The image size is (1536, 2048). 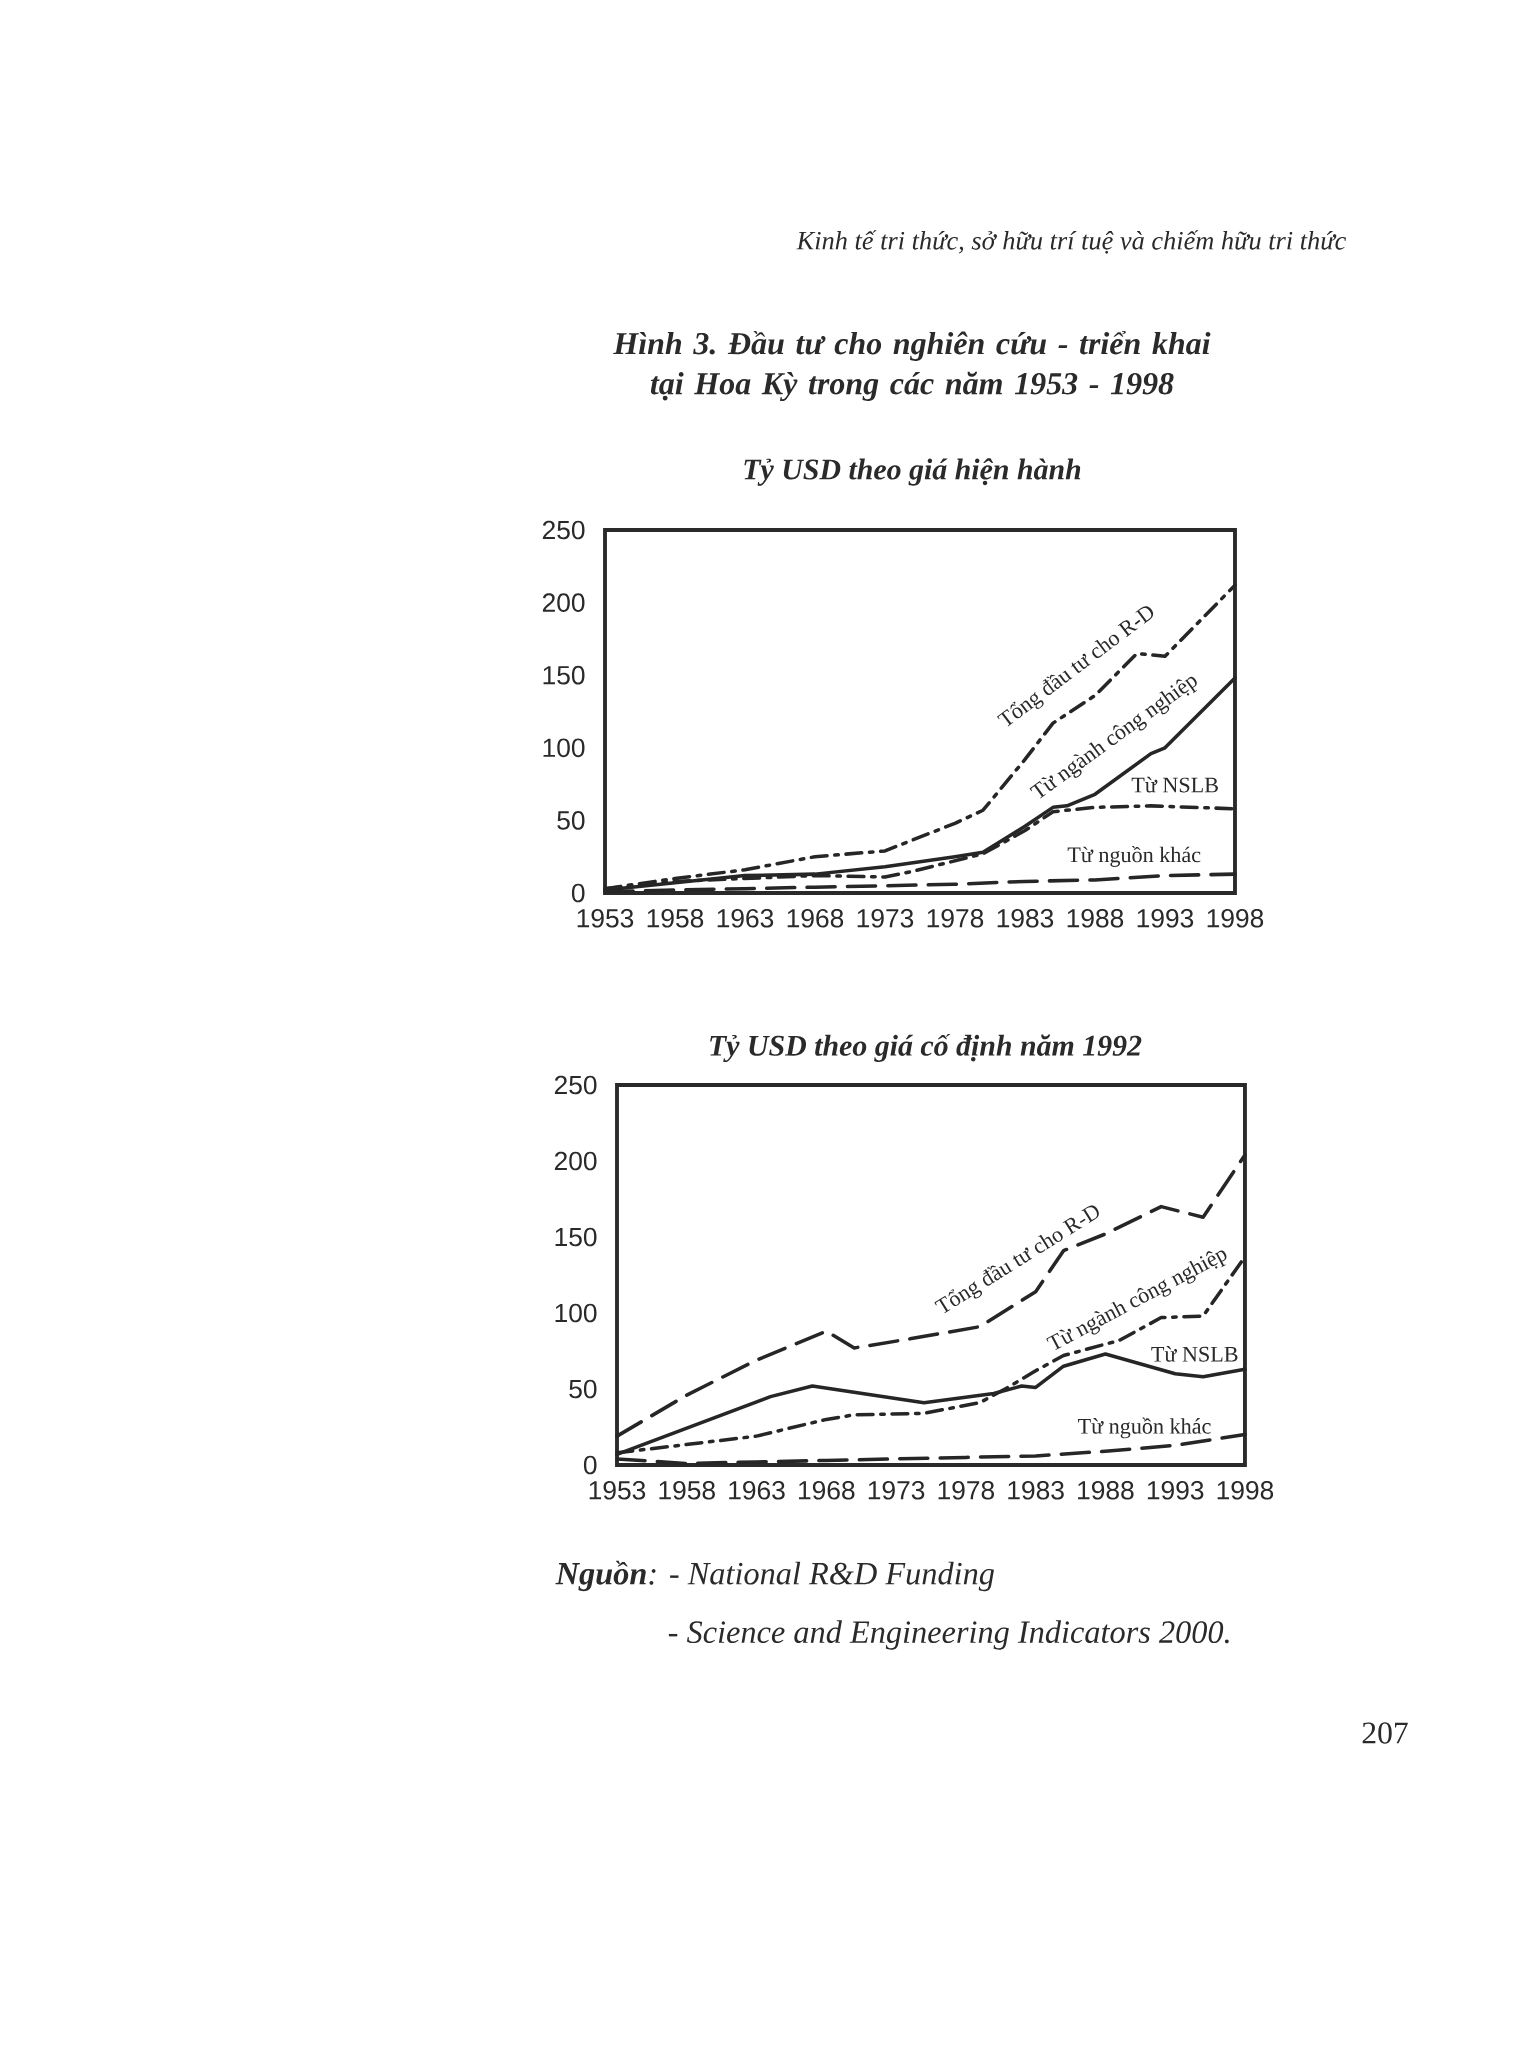 What do you see at coordinates (1385, 1733) in the screenshot?
I see `text: 207` at bounding box center [1385, 1733].